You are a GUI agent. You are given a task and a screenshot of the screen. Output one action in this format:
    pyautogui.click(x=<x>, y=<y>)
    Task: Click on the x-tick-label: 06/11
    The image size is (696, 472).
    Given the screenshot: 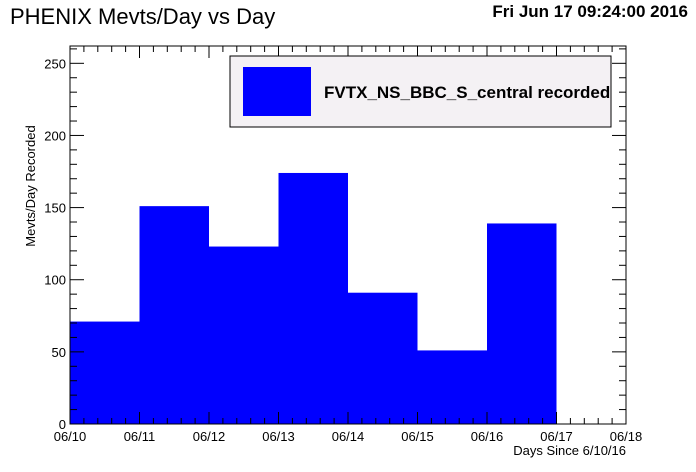 What is the action you would take?
    pyautogui.click(x=140, y=436)
    